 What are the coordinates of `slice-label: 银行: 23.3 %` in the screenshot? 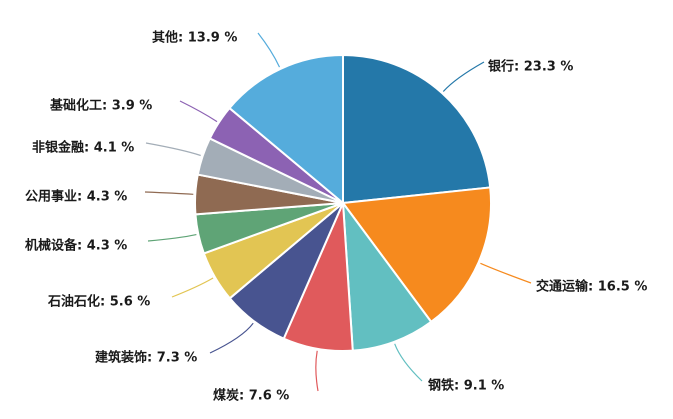 It's located at (530, 67).